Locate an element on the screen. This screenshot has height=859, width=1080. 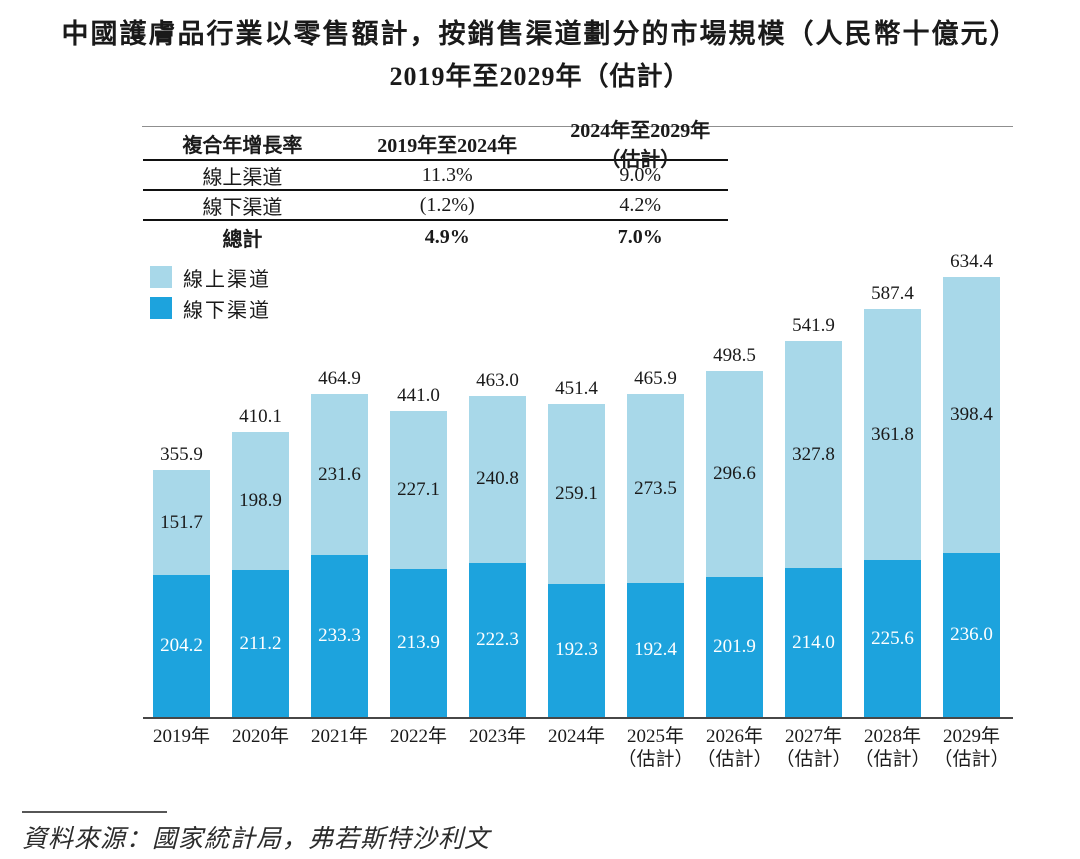
bar-total-label: 410.1 is located at coordinates (260, 417).